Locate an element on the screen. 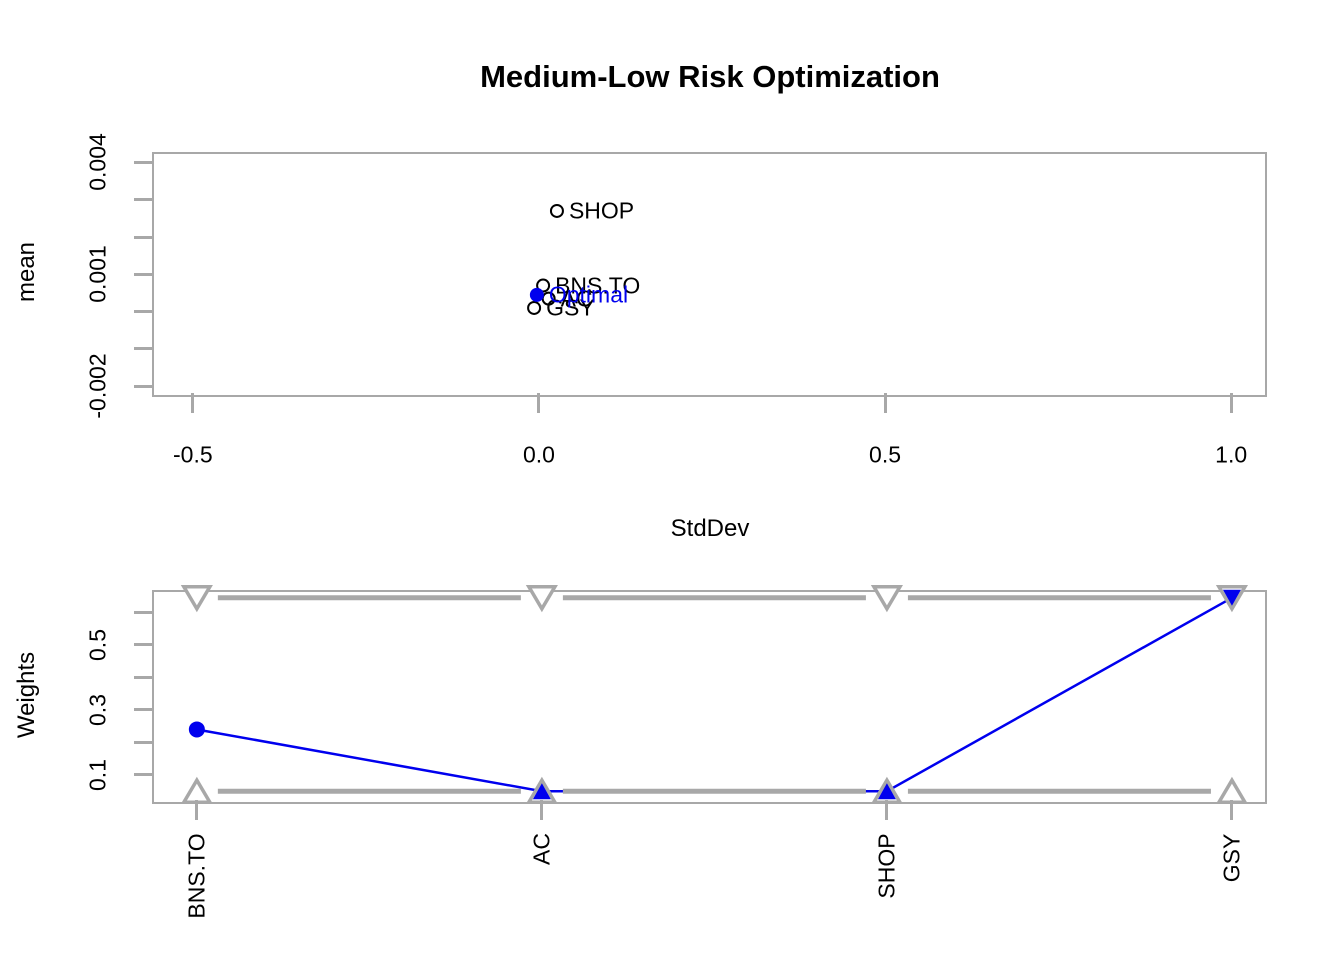 Image resolution: width=1344 pixels, height=960 pixels. upper-bound-marker-bns-to is located at coordinates (196, 599).